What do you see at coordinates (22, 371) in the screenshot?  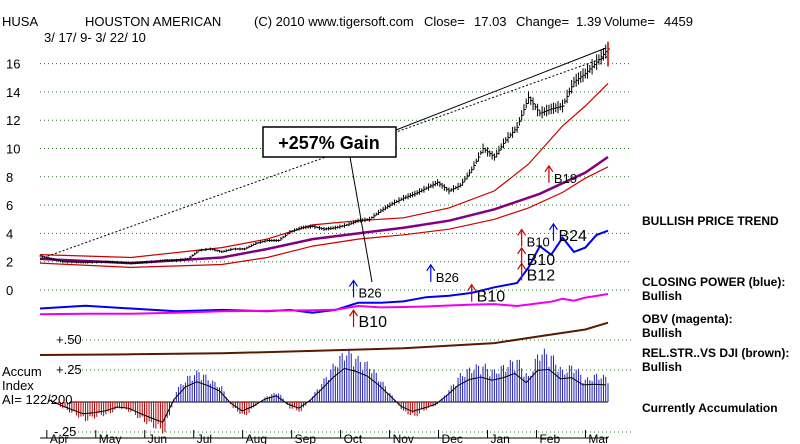 I see `accum-label-line1: Accum` at bounding box center [22, 371].